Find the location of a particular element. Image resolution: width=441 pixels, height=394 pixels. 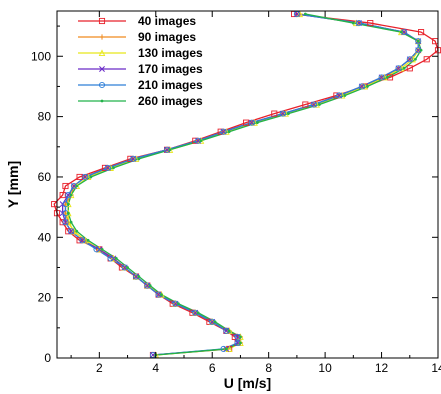

x-tick-label: 4 is located at coordinates (155, 368).